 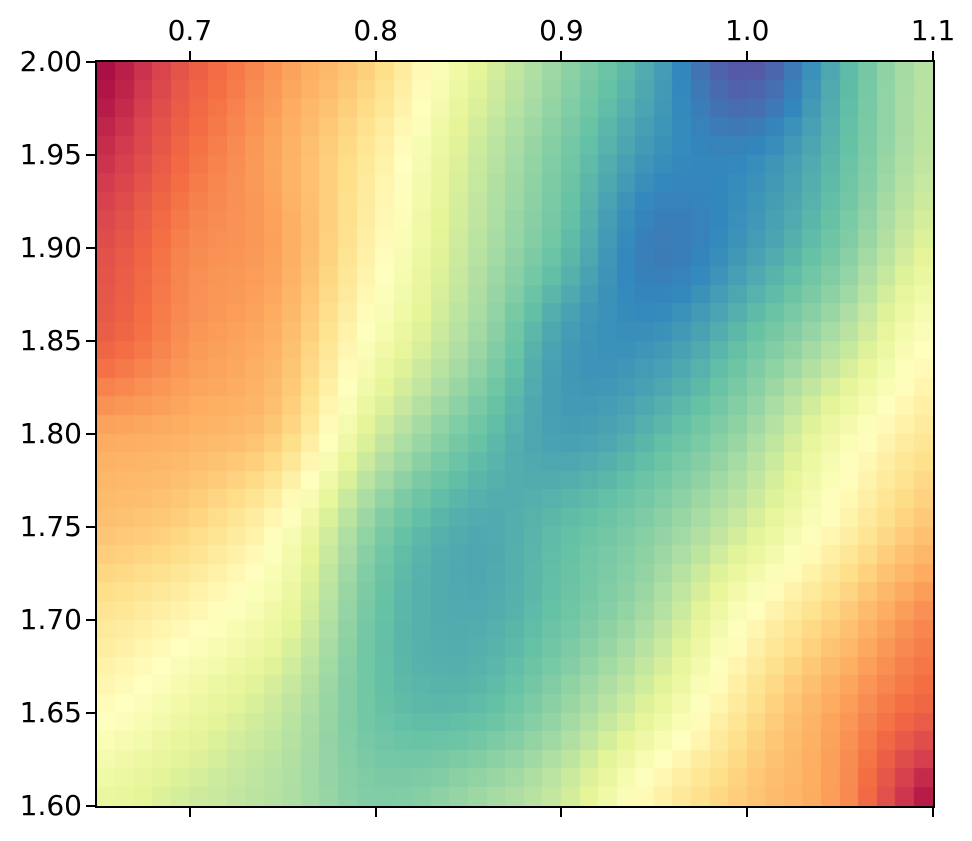 What do you see at coordinates (190, 30) in the screenshot?
I see `x-tick-label: 0.7` at bounding box center [190, 30].